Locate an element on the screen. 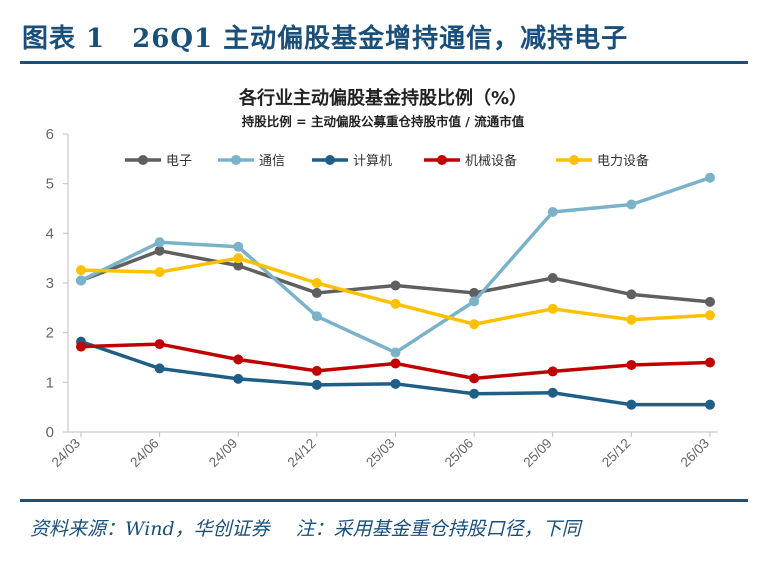 This screenshot has width=768, height=565. legend-label: 电力设备 is located at coordinates (623, 161).